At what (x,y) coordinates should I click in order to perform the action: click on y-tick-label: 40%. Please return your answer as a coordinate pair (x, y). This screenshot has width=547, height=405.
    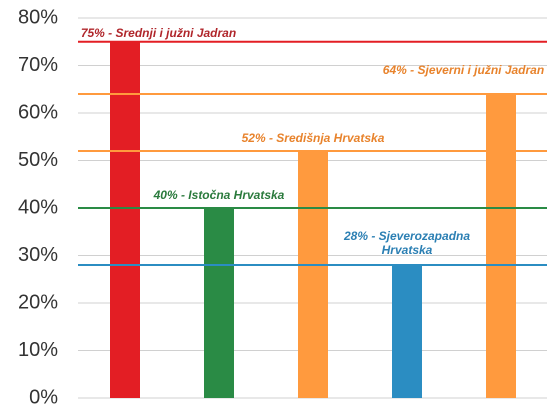
    Looking at the image, I should click on (38, 207).